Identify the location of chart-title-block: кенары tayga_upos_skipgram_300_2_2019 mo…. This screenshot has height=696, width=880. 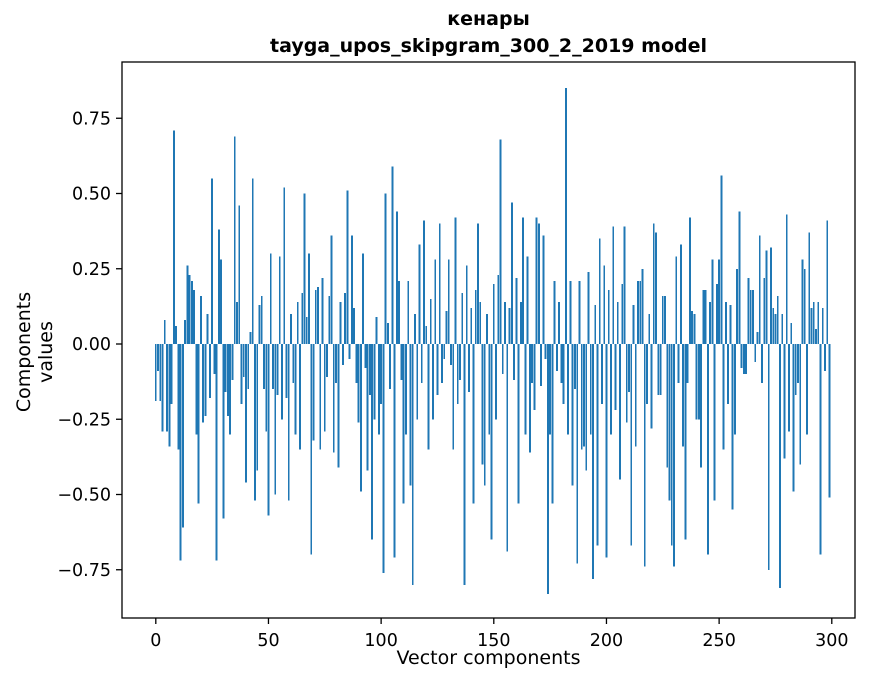
(488, 33).